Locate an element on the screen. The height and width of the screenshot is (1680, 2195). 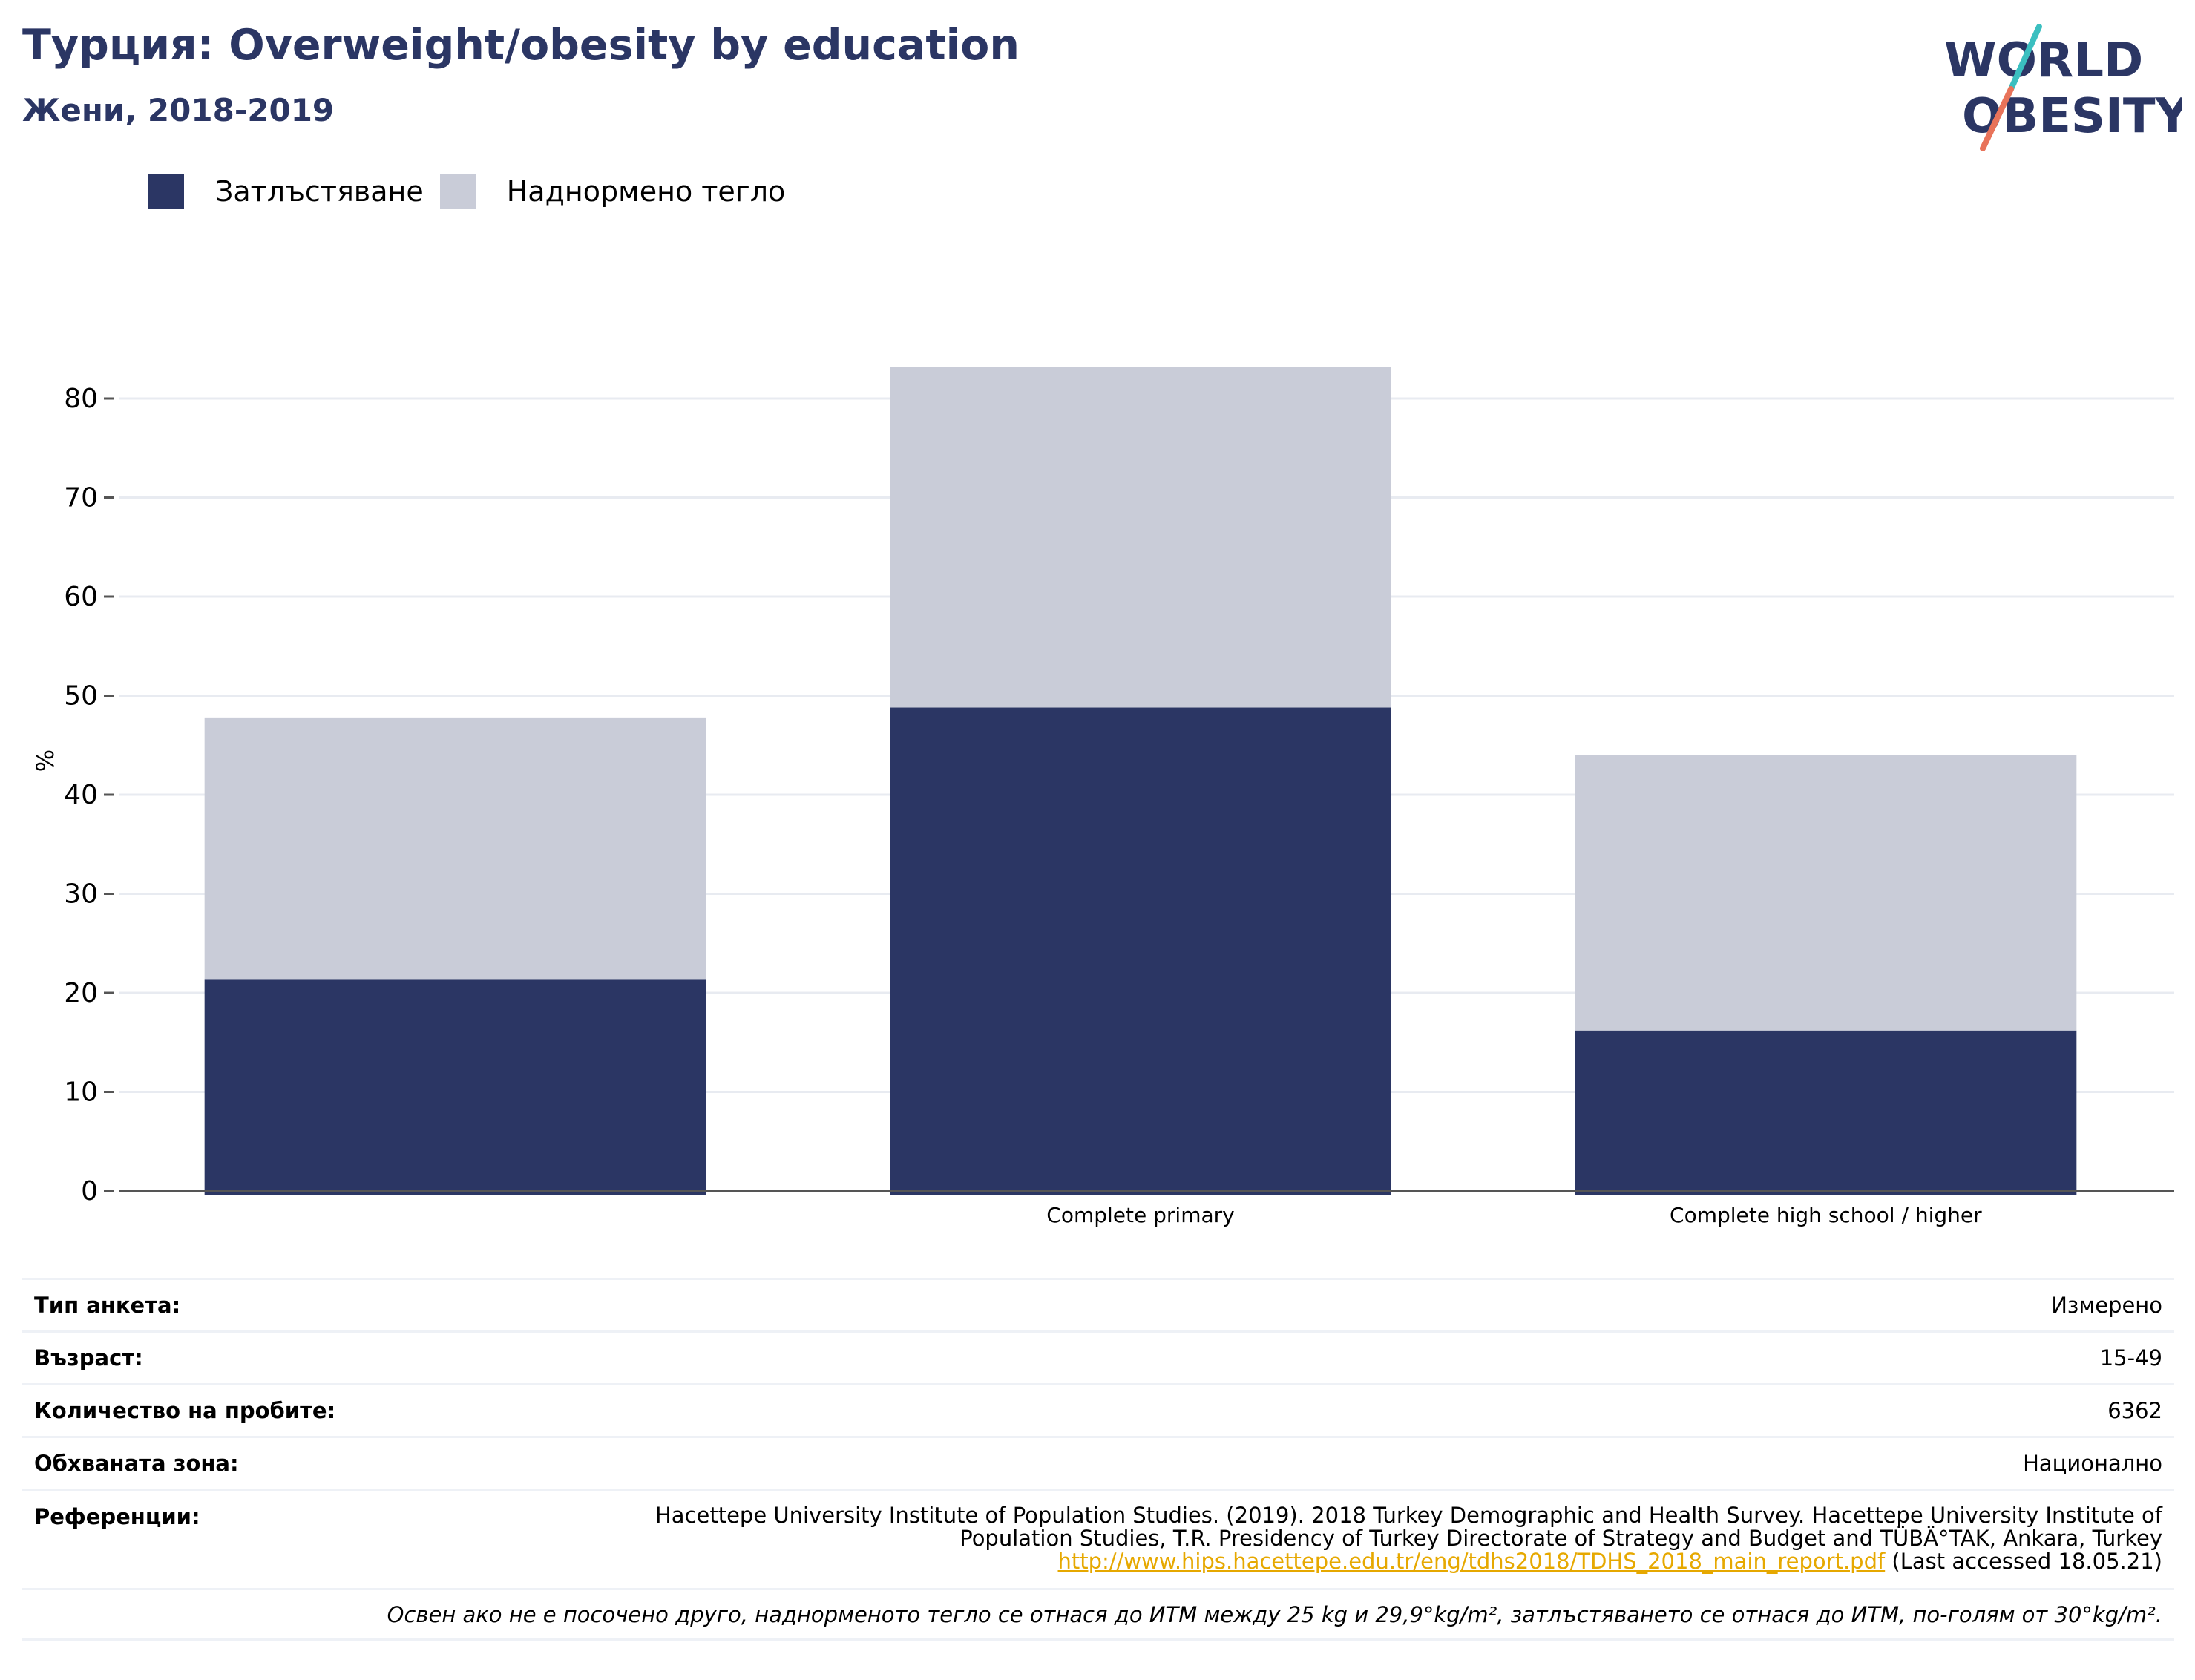
world-obesity-logo: WORLD OBESITY is located at coordinates (2063, 88).